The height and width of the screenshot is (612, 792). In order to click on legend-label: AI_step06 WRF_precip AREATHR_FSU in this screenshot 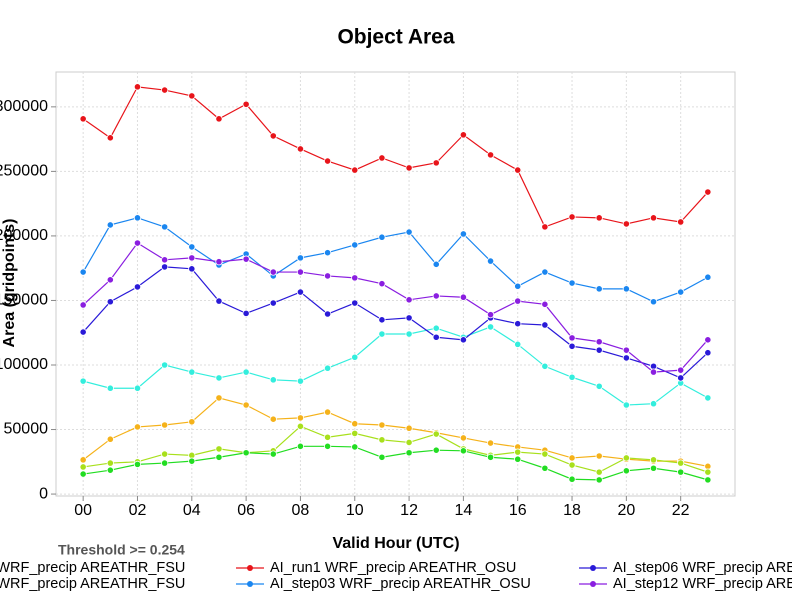, I will do `click(92, 568)`.